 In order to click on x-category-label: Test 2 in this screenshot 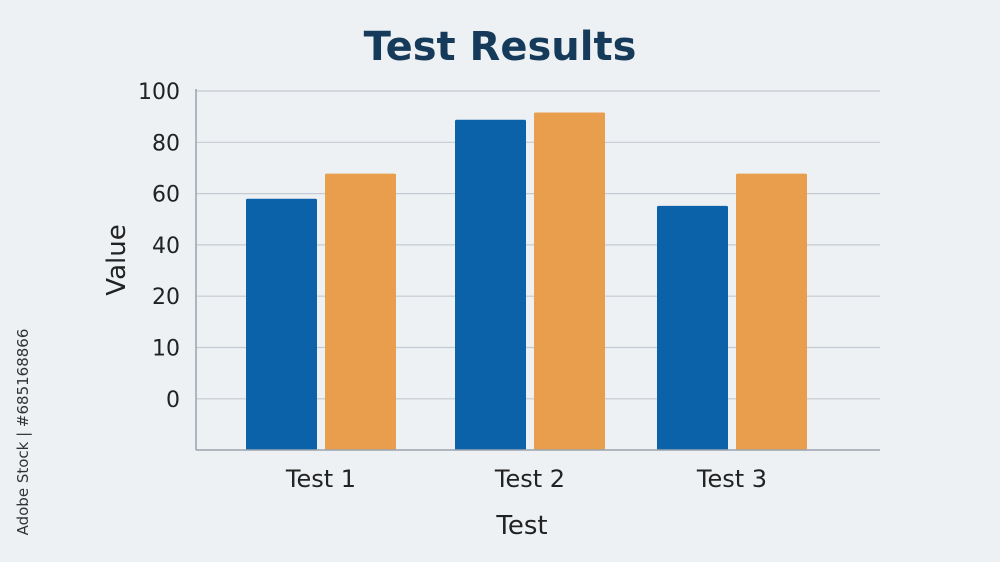, I will do `click(529, 479)`.